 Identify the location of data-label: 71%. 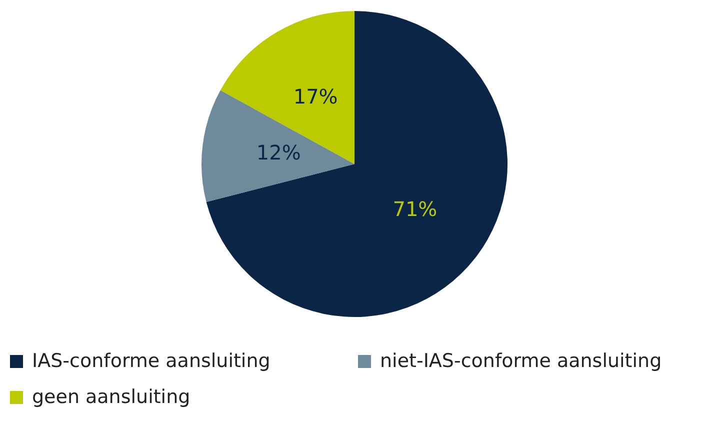
(415, 209).